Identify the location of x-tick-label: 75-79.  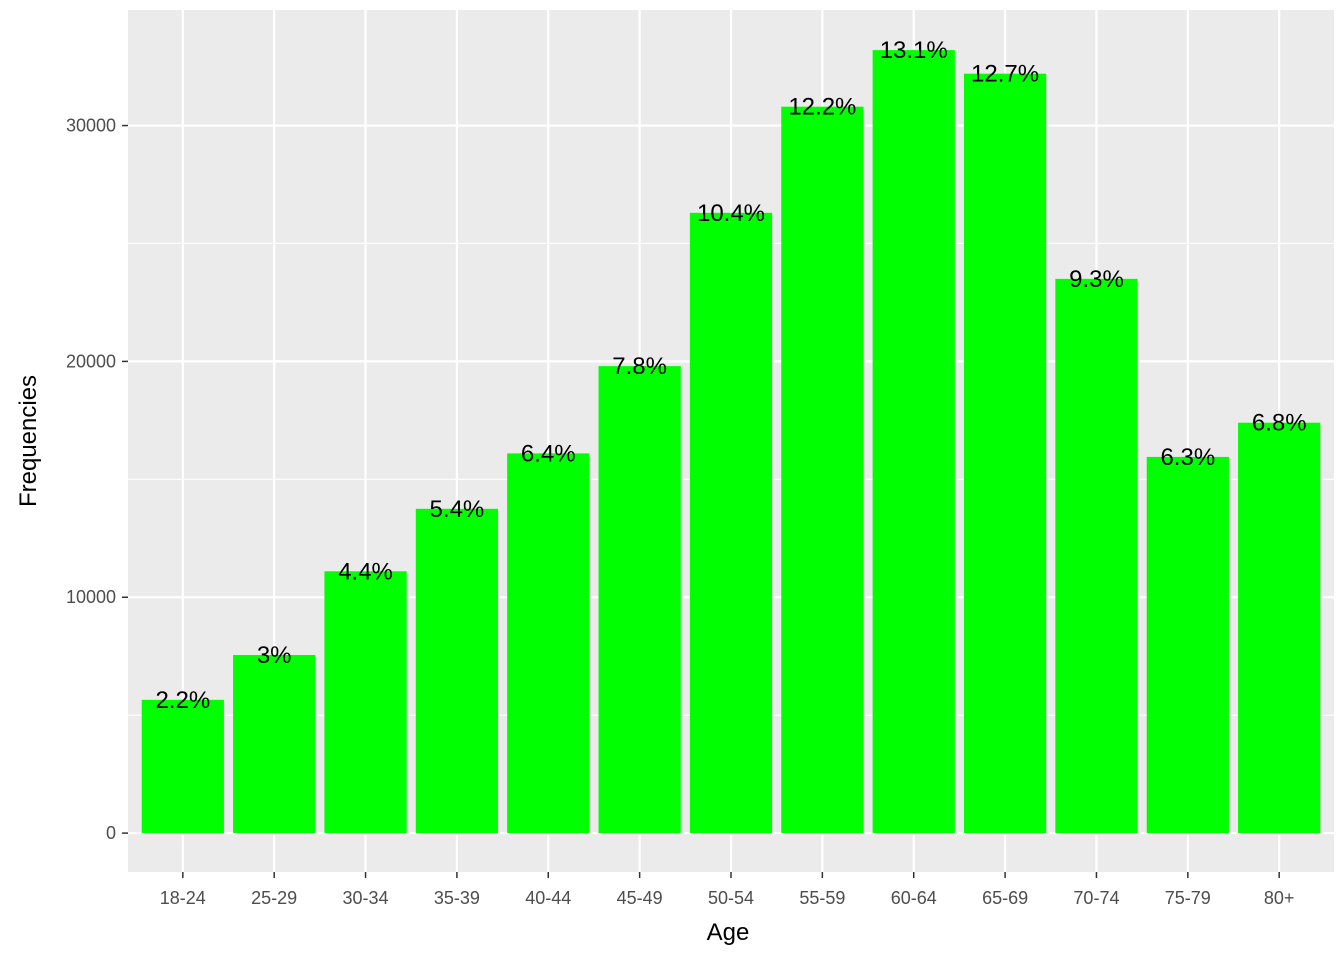
(1188, 898).